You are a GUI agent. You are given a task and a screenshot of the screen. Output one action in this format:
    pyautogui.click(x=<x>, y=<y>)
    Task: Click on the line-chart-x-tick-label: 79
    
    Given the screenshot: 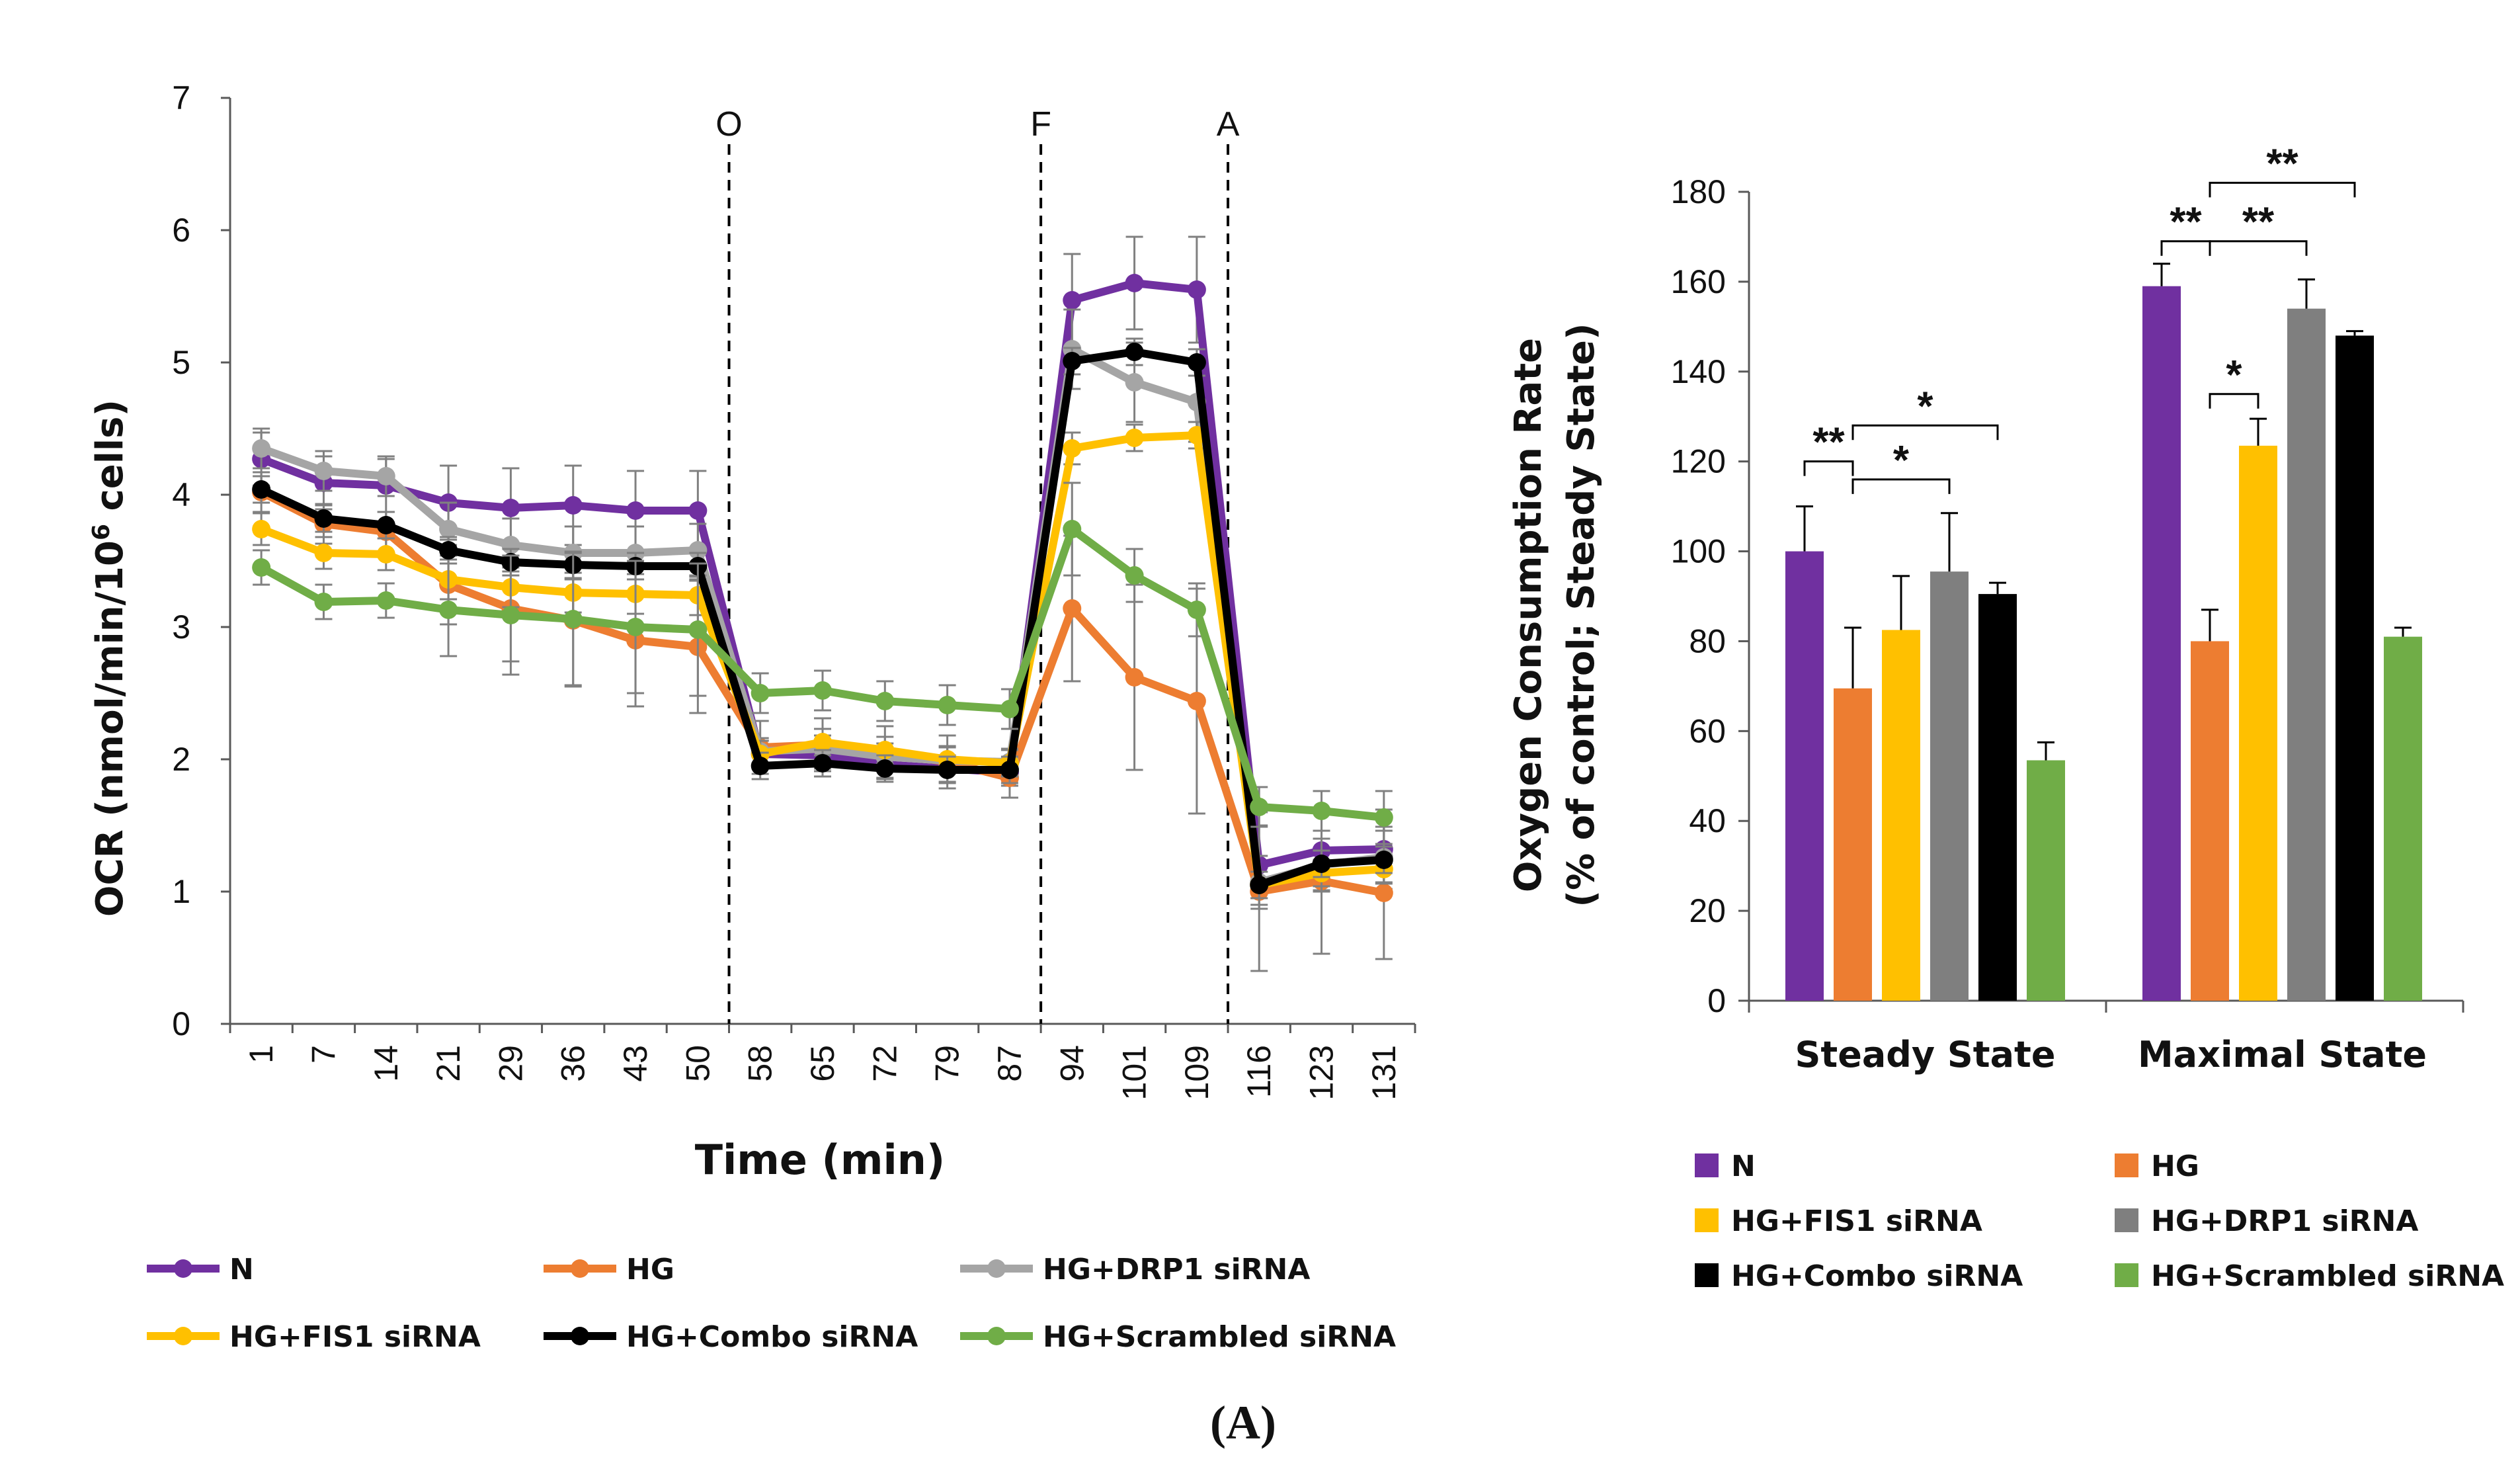 What is the action you would take?
    pyautogui.click(x=947, y=1064)
    